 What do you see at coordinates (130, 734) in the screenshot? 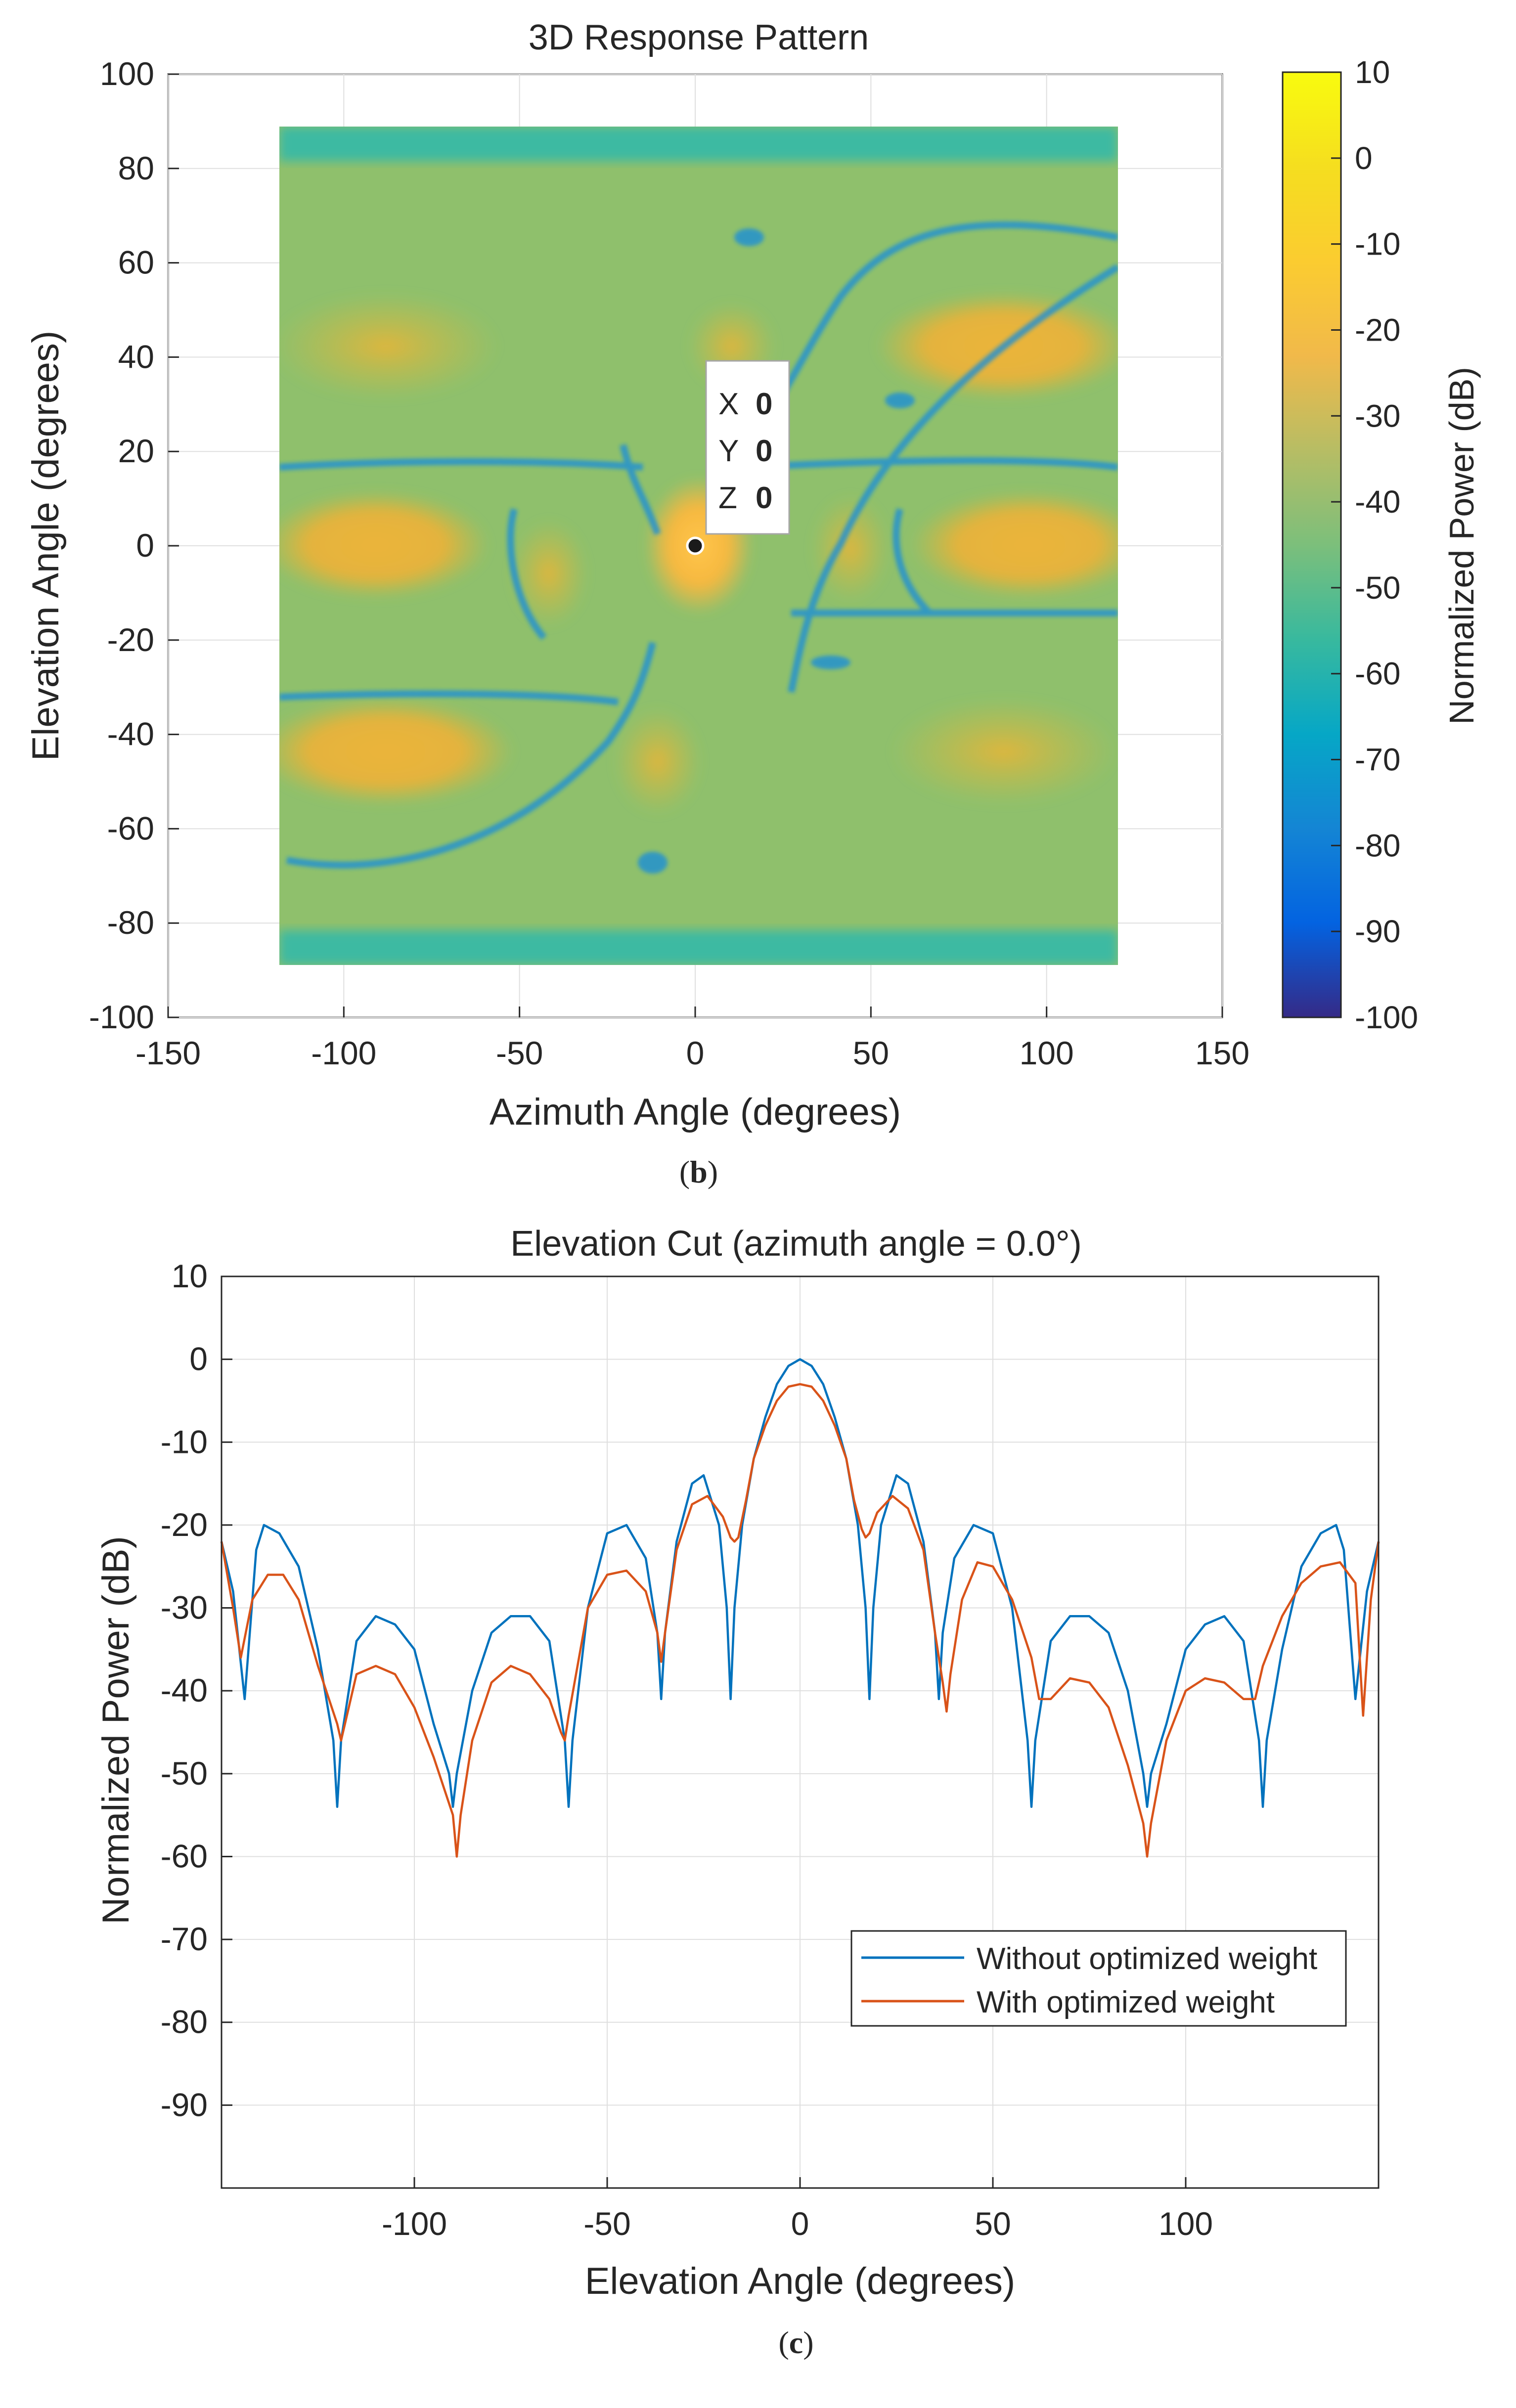
I see `heatmap-y-tick-label: -40` at bounding box center [130, 734].